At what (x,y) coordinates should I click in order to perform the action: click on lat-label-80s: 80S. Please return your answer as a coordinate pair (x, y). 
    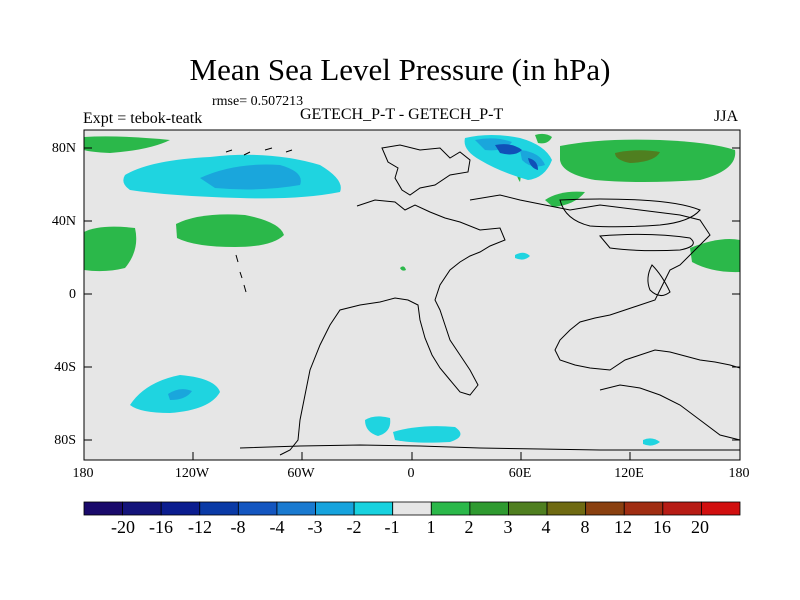
    Looking at the image, I should click on (65, 440).